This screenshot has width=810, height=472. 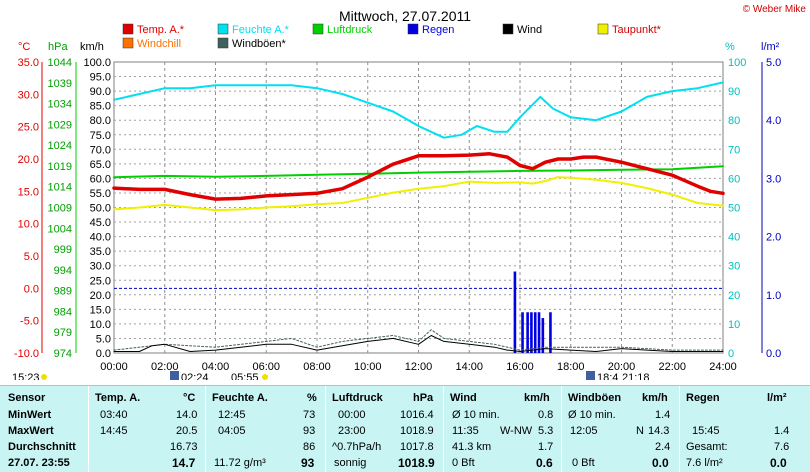 What do you see at coordinates (317, 367) in the screenshot?
I see `x-tick-label: 08:00` at bounding box center [317, 367].